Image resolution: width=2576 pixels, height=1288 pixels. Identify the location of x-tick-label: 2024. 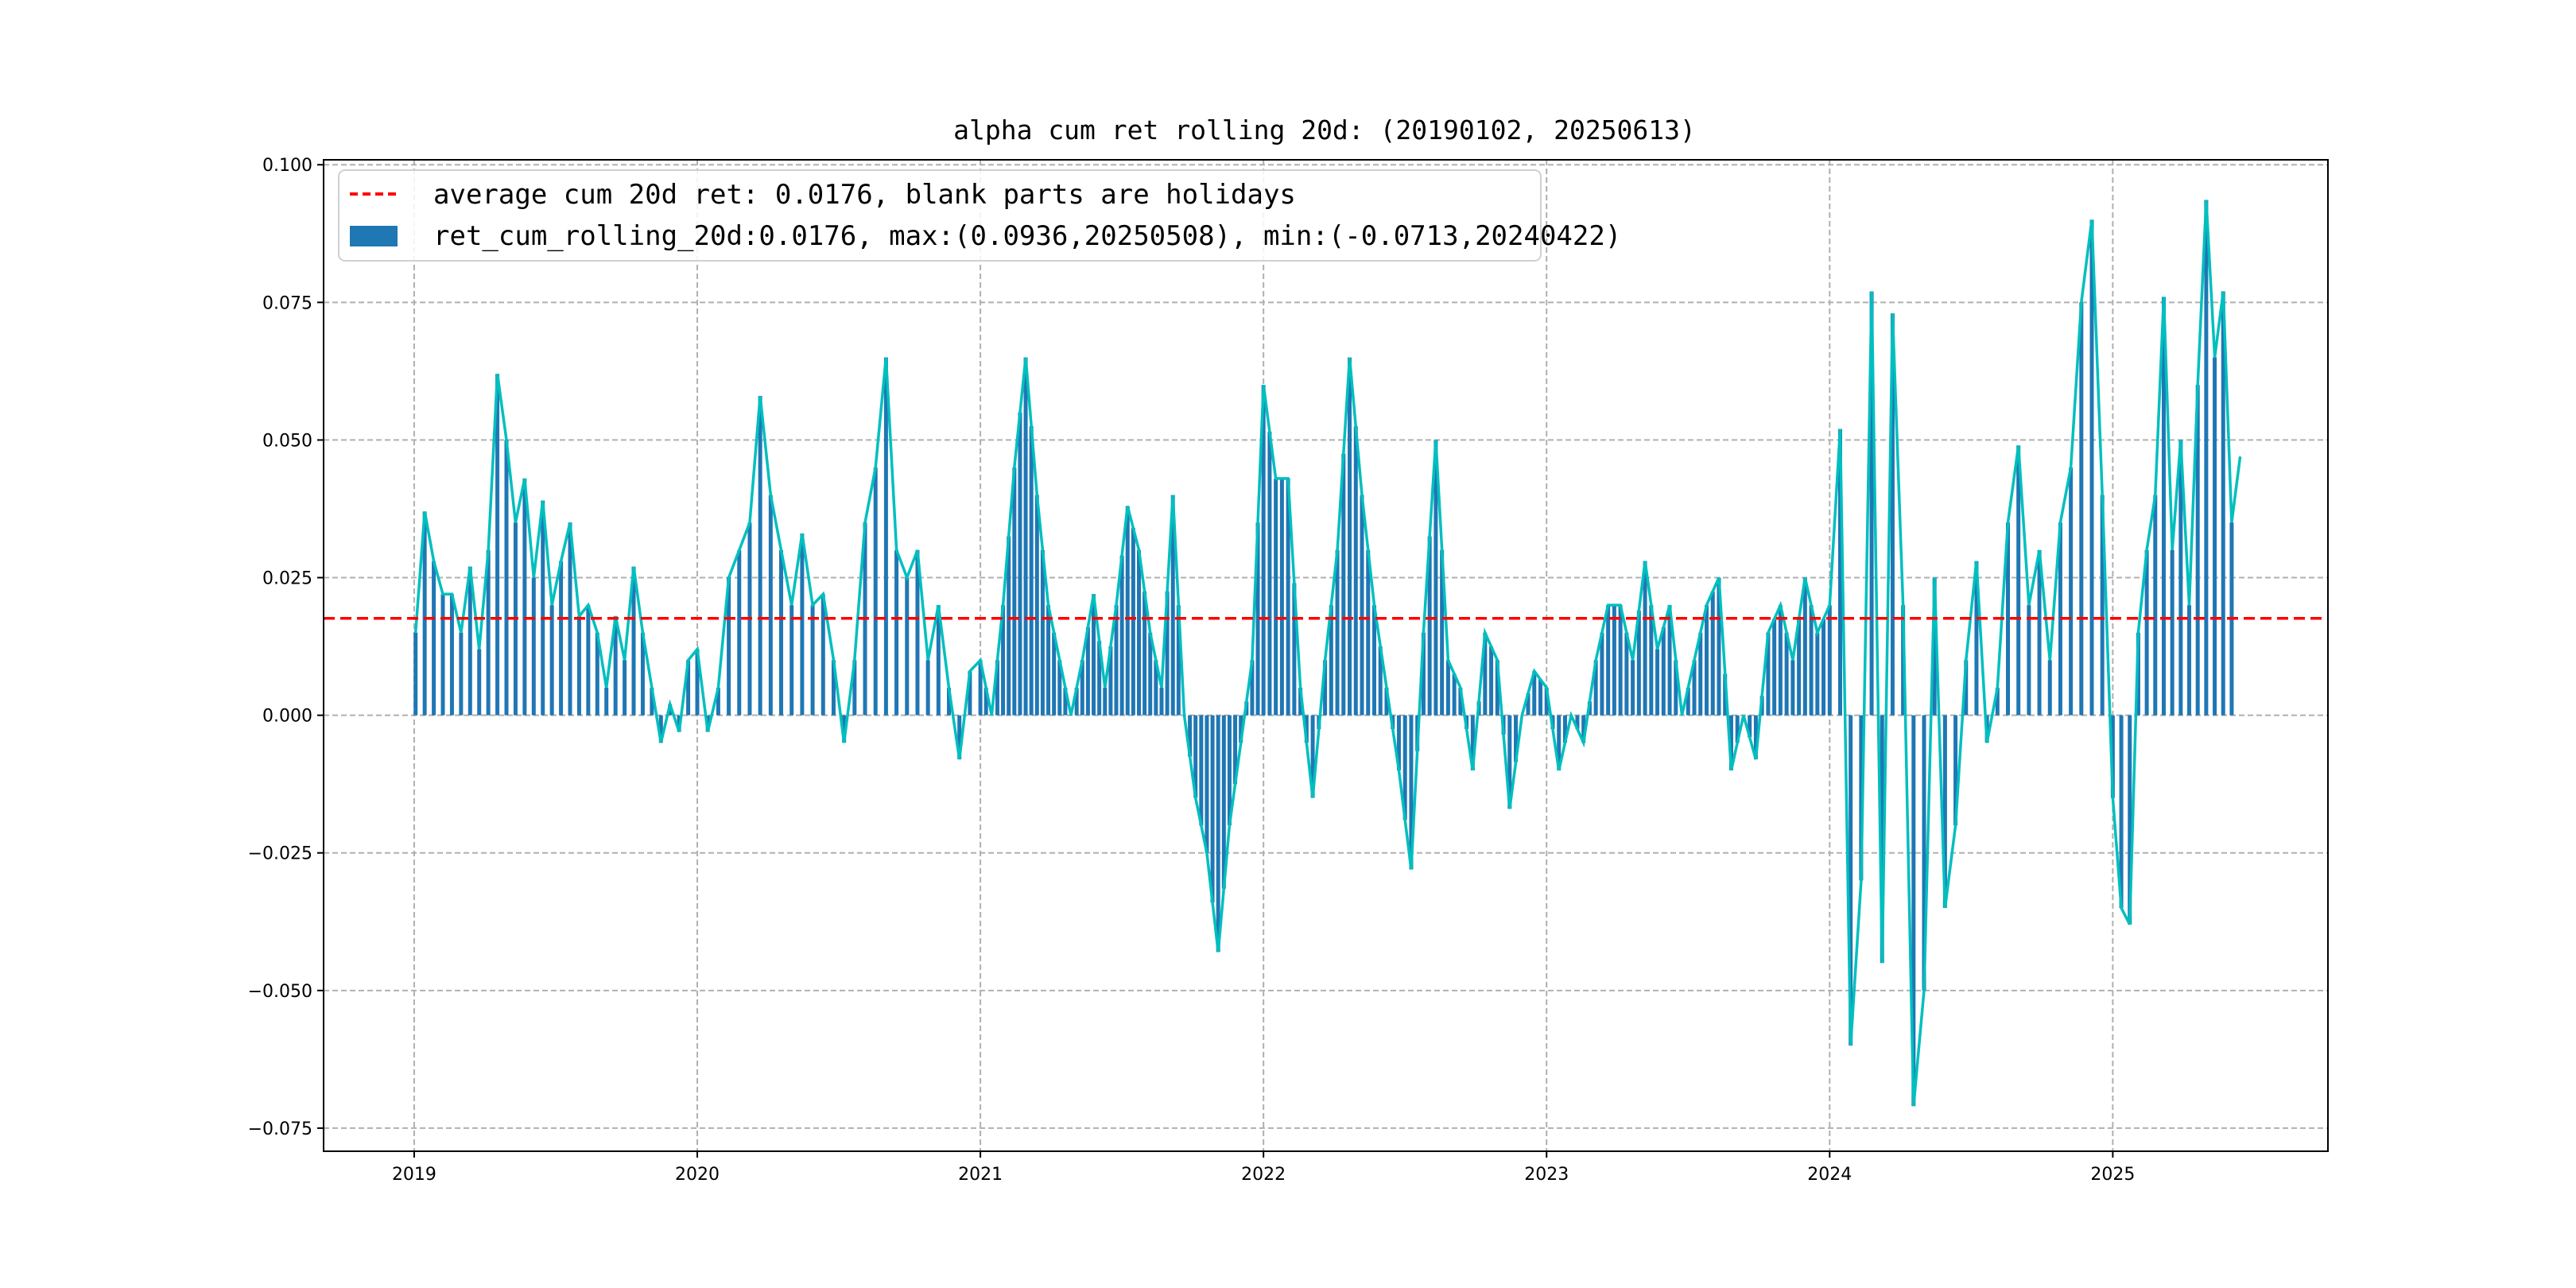
(1830, 1175).